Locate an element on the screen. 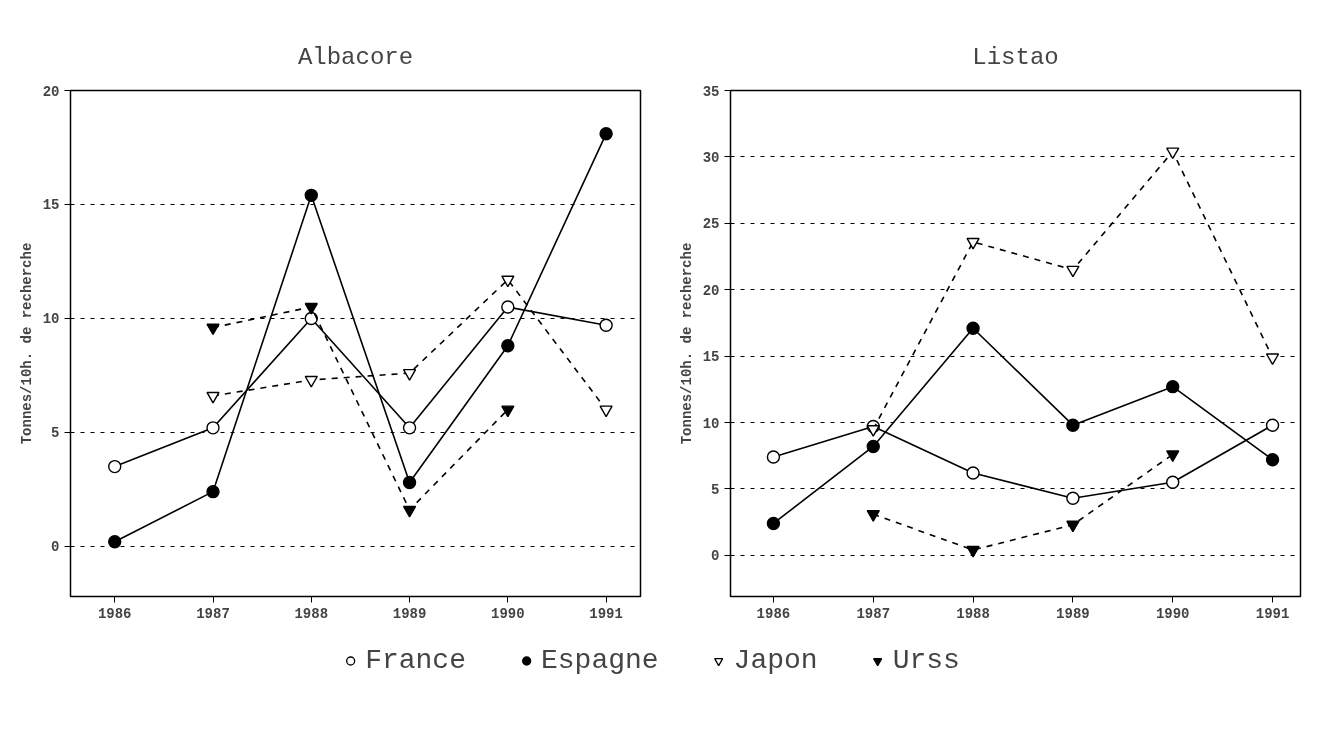 The height and width of the screenshot is (730, 1340). chart-title: Albacore is located at coordinates (355, 57).